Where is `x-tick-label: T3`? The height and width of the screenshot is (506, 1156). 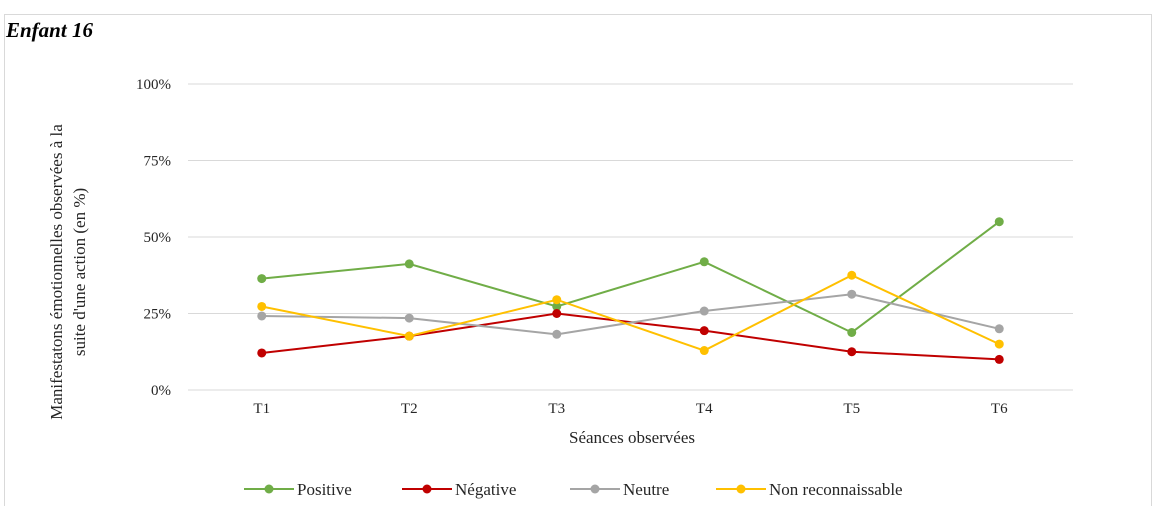 x-tick-label: T3 is located at coordinates (556, 409).